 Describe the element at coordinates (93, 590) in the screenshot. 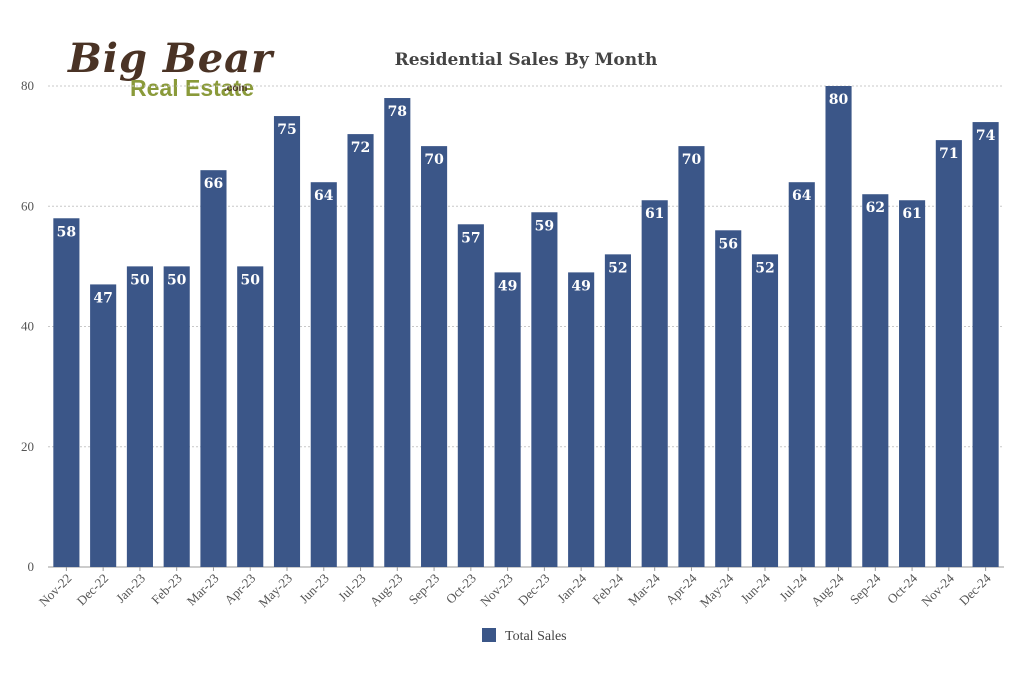

I see `x-tick-label: Dec-22` at that location.